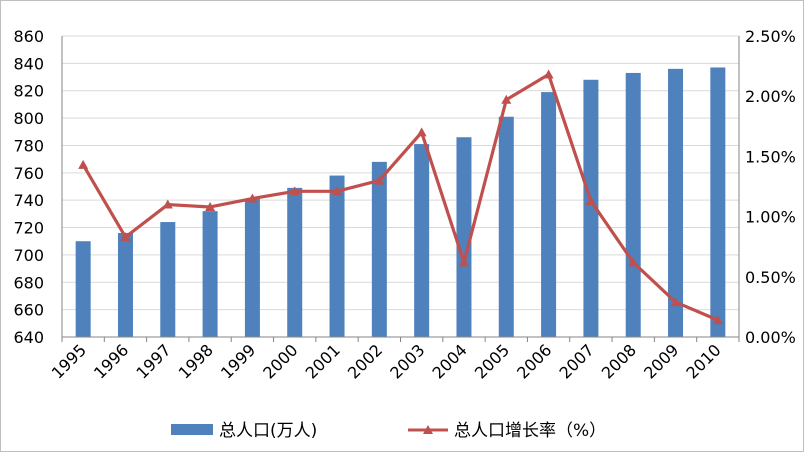 This screenshot has height=452, width=804. I want to click on legend-line-marker, so click(428, 429).